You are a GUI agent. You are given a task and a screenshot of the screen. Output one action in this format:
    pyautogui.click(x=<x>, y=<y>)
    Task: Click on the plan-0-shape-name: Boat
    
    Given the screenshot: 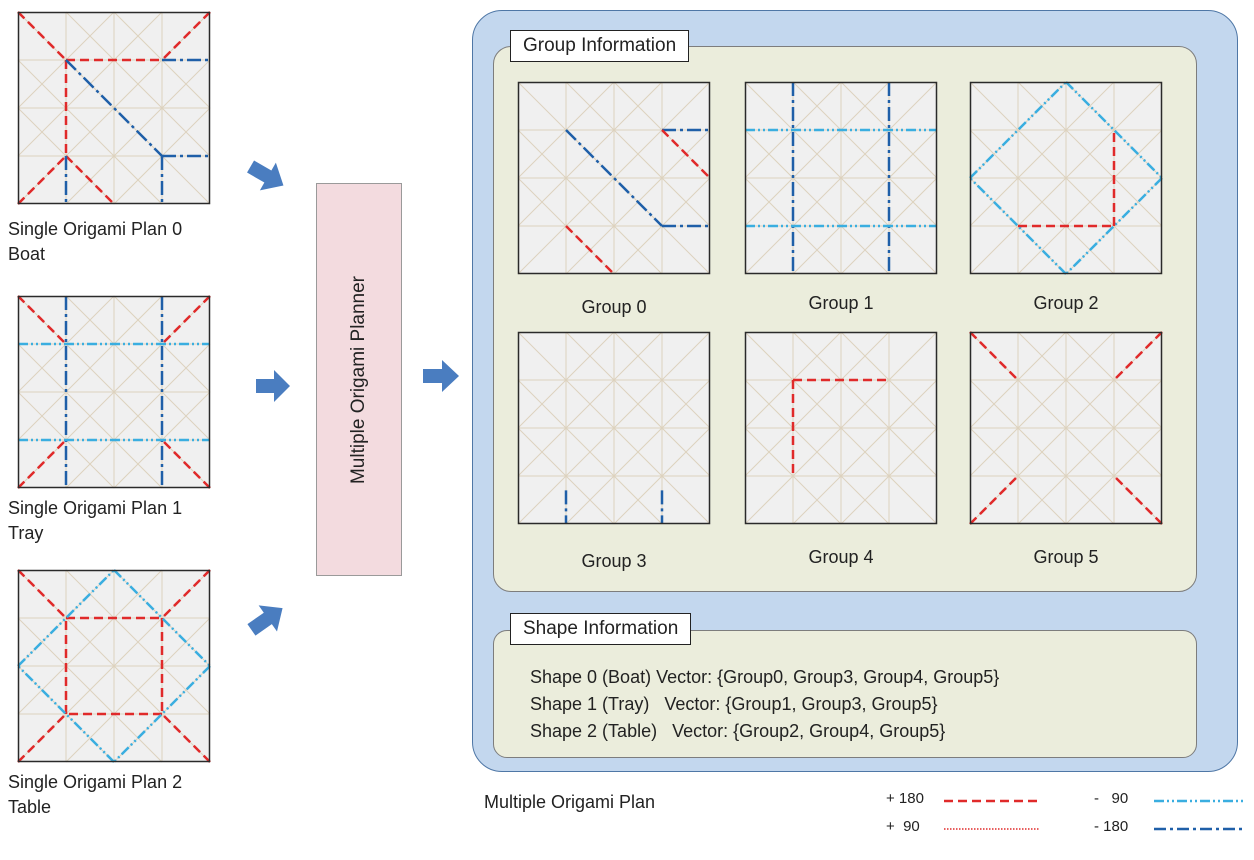 What is the action you would take?
    pyautogui.click(x=27, y=254)
    